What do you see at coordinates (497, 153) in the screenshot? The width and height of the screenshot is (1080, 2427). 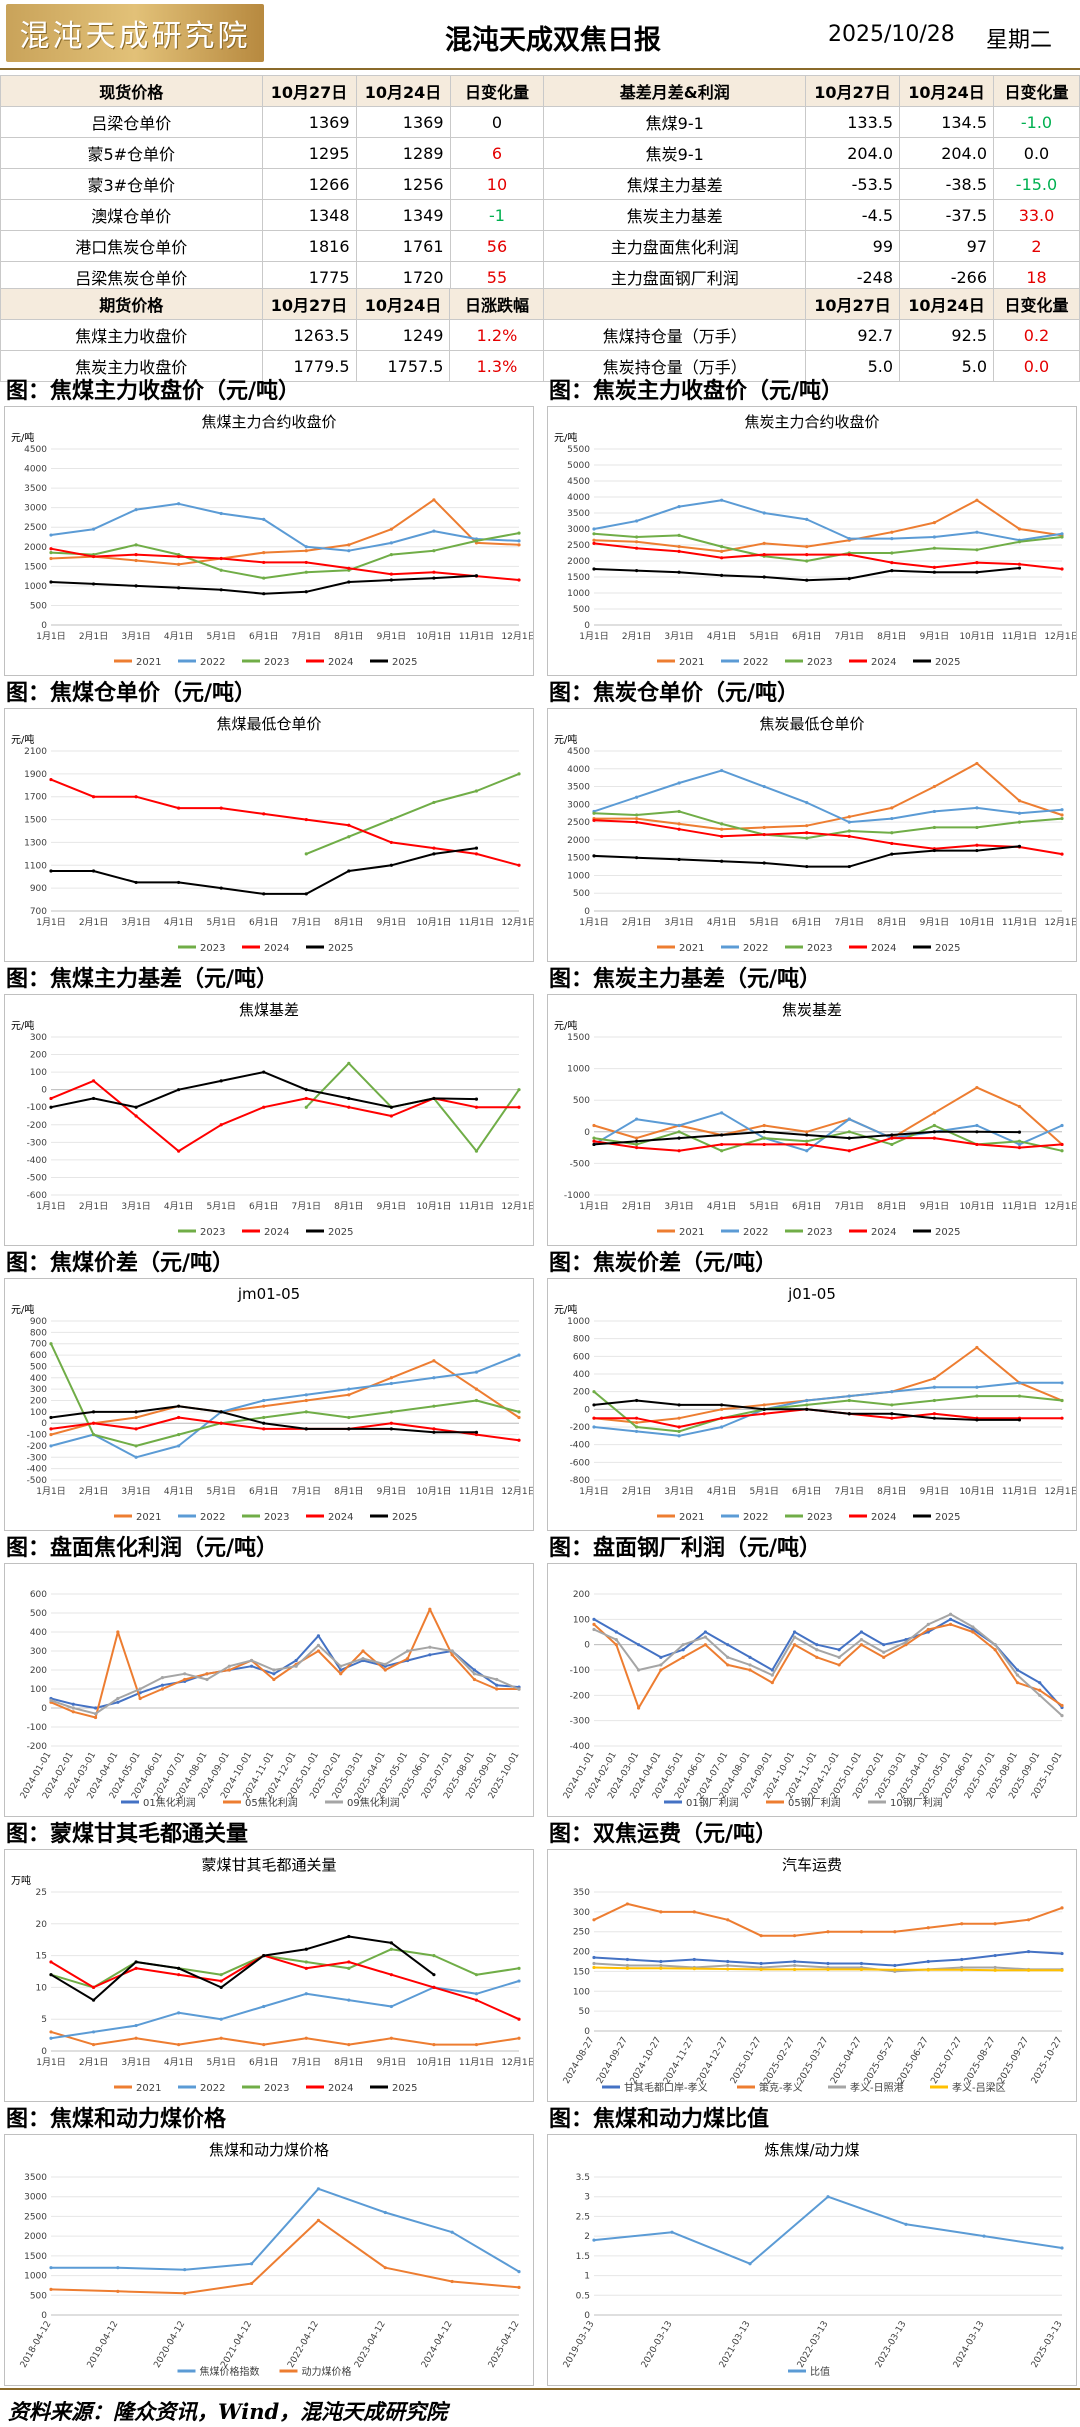 I see `table-cell: 6` at bounding box center [497, 153].